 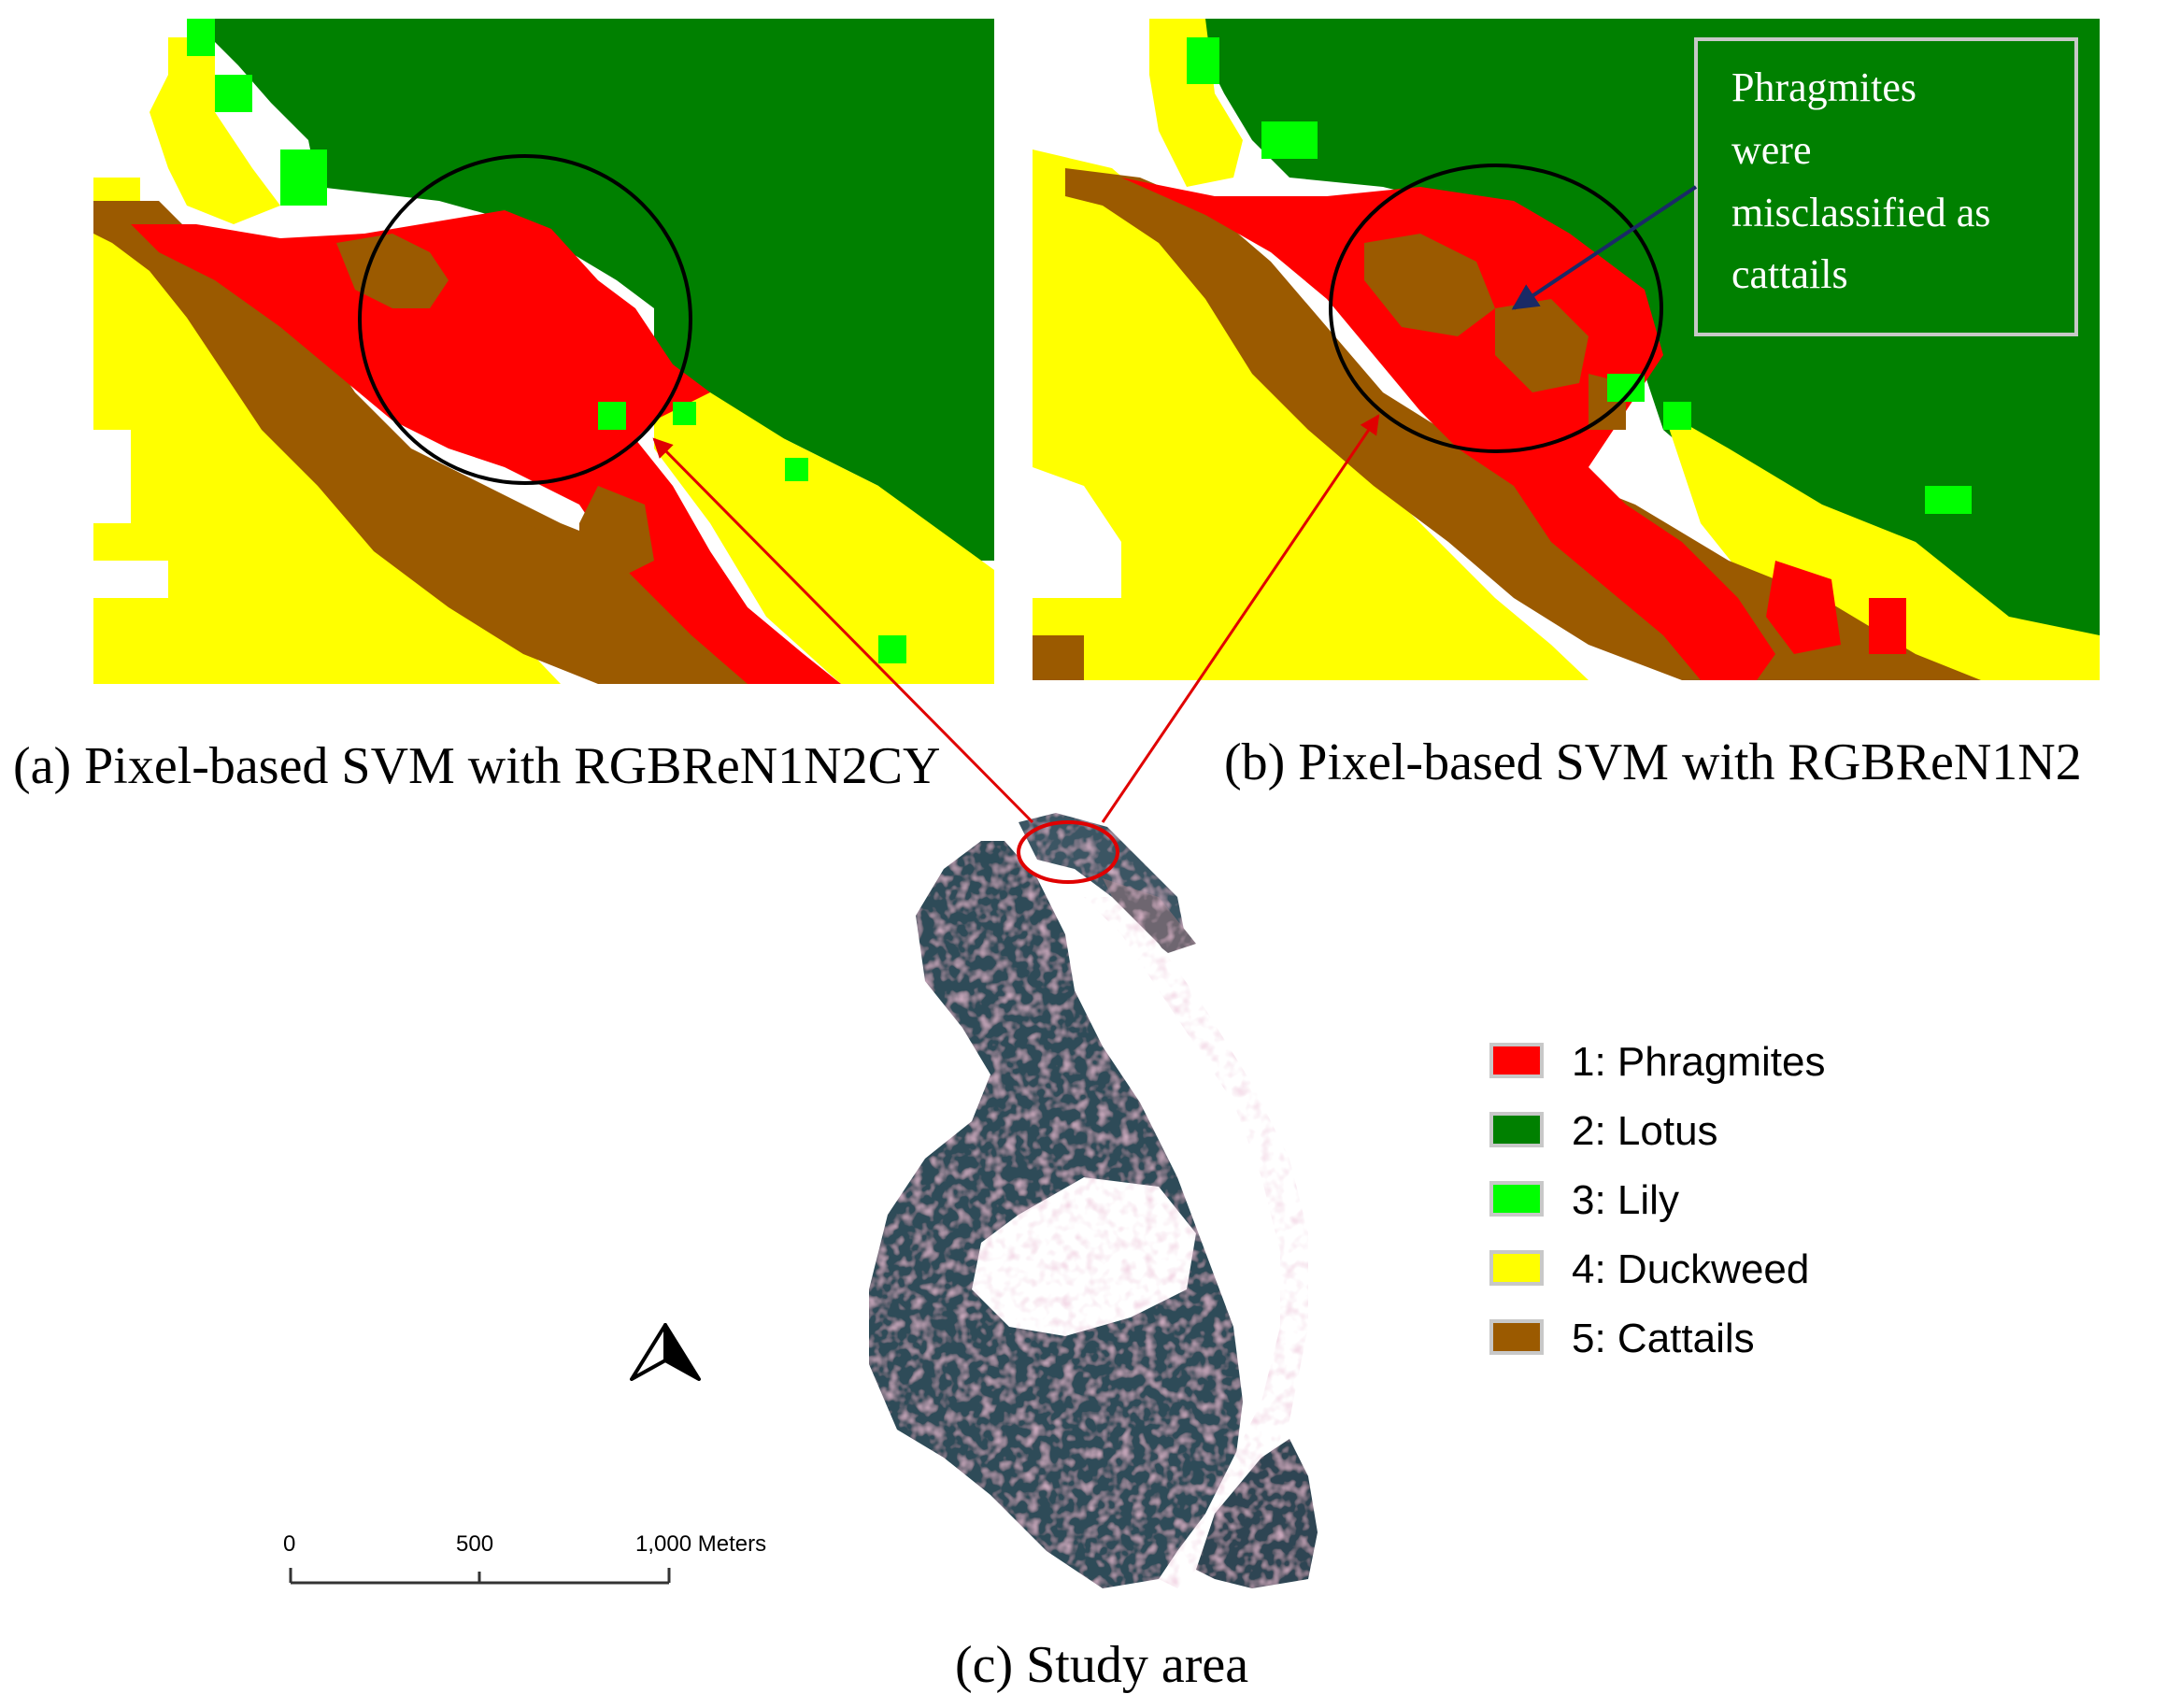 I want to click on duckweed-band-right-a, so click(x=824, y=529).